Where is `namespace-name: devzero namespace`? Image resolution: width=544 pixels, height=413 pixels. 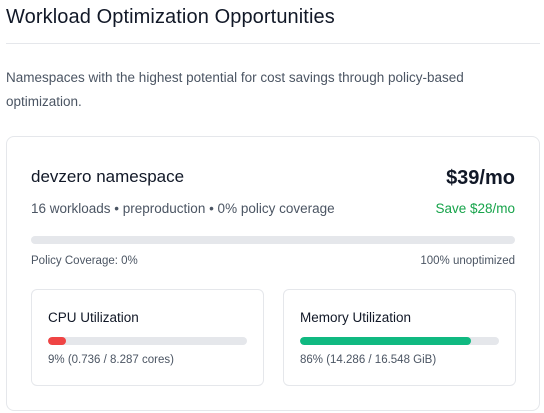 namespace-name: devzero namespace is located at coordinates (108, 176).